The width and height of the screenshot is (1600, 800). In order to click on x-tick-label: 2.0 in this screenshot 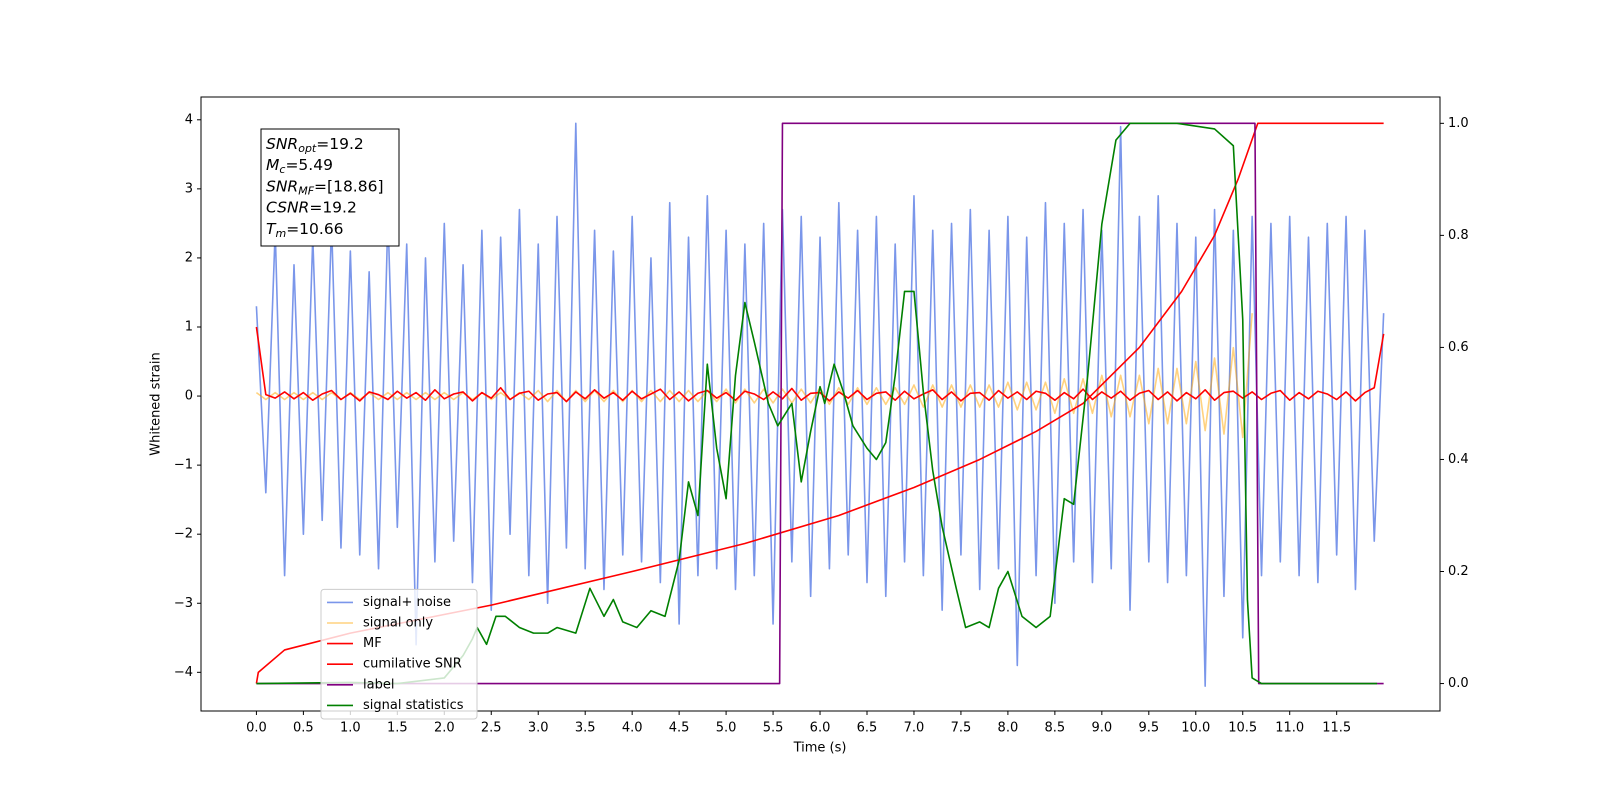, I will do `click(444, 728)`.